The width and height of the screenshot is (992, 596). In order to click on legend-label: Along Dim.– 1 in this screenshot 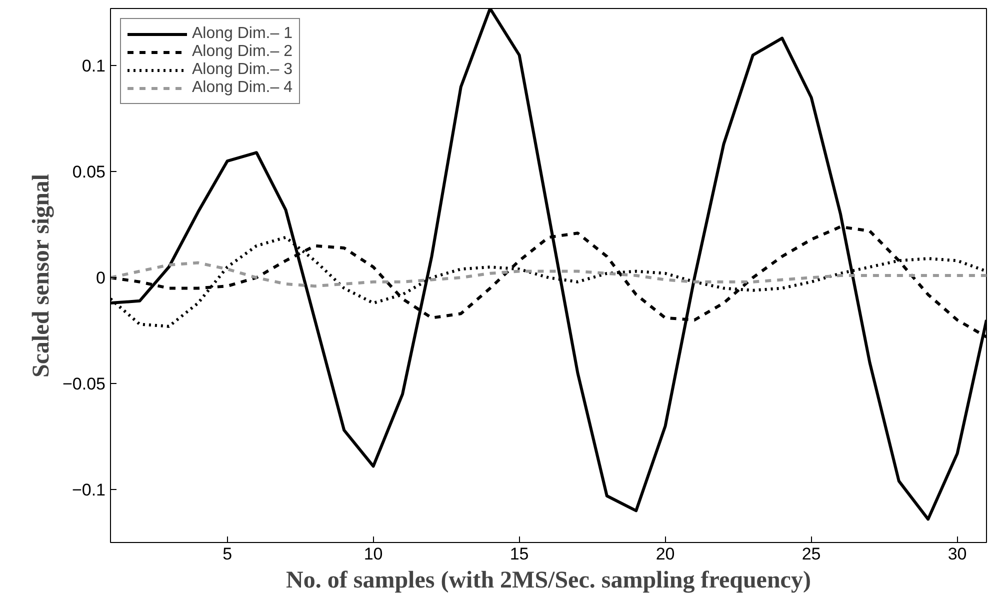, I will do `click(242, 34)`.